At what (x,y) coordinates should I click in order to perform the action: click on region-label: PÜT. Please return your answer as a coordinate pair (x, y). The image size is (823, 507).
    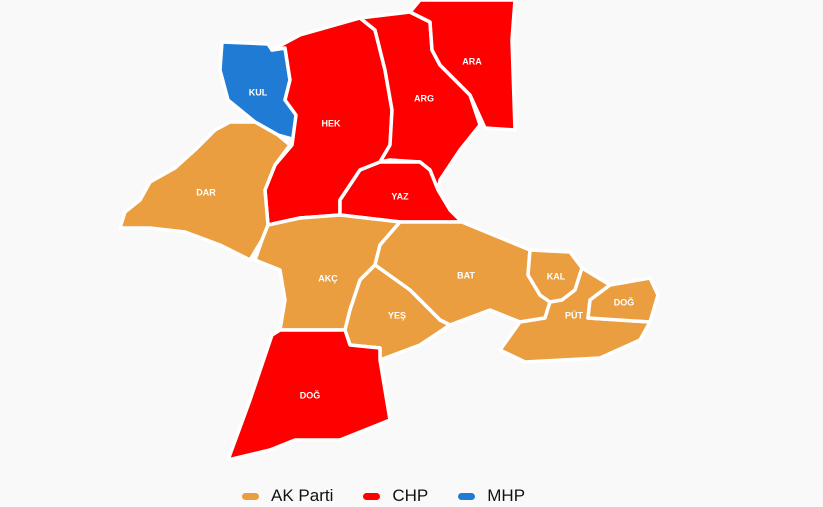
    Looking at the image, I should click on (574, 315).